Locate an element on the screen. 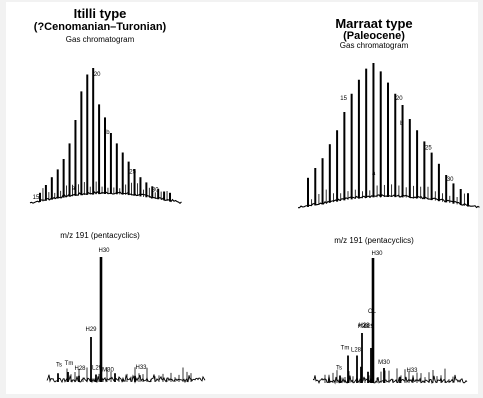 The width and height of the screenshot is (483, 398). marraat-mz-label: m/z 191 (pentacyclics) is located at coordinates (374, 240).